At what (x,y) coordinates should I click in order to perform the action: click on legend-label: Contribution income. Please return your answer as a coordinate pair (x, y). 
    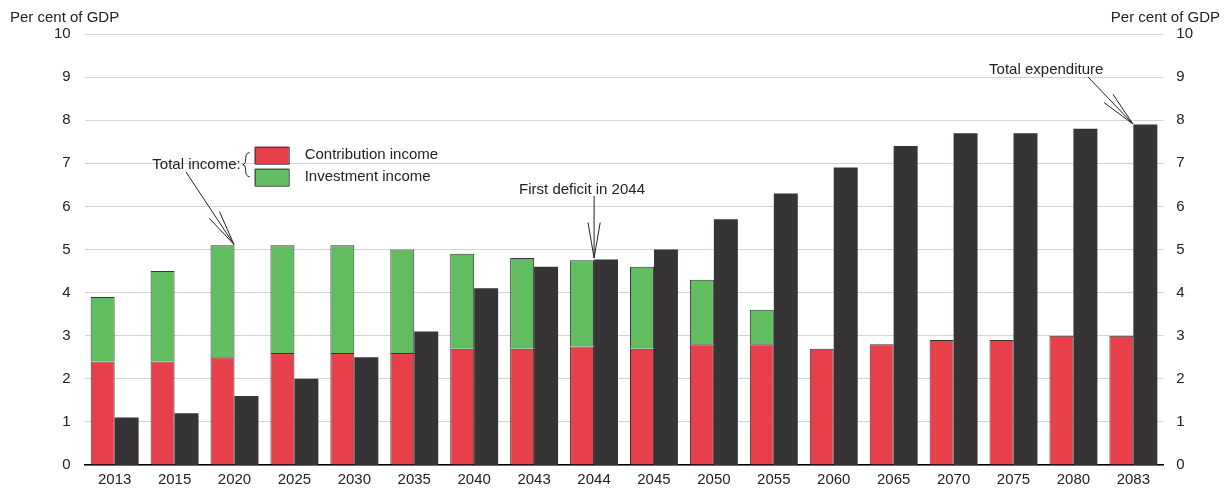
    Looking at the image, I should click on (371, 153).